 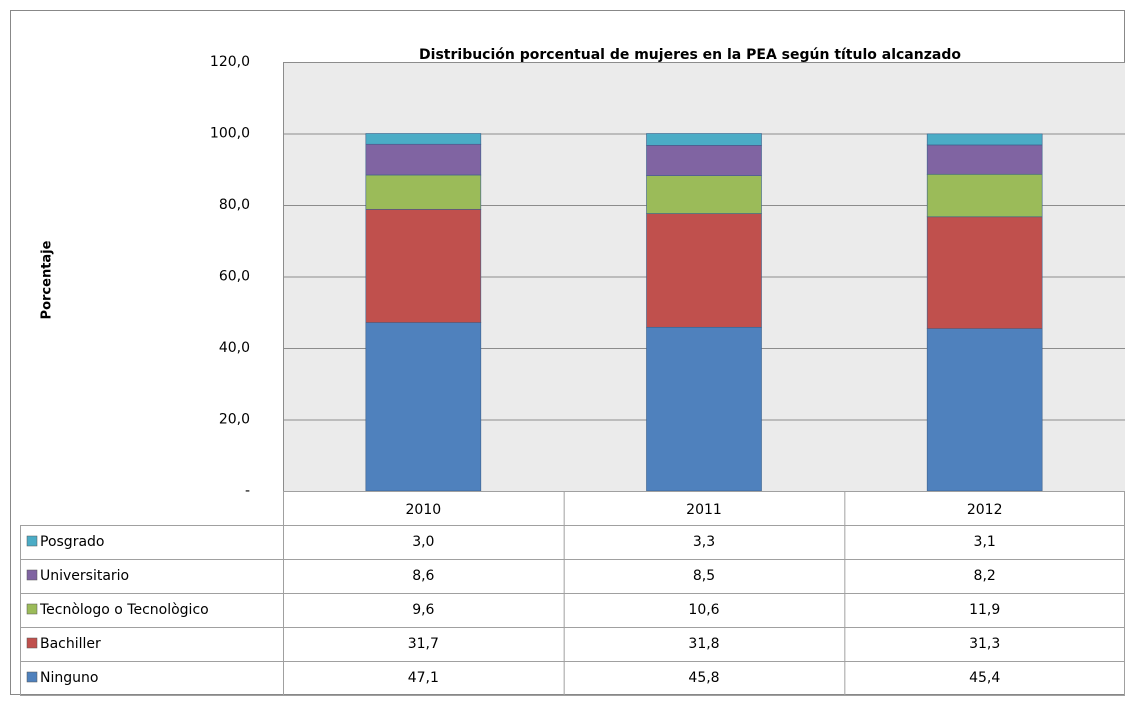 What do you see at coordinates (704, 576) in the screenshot?
I see `data-table-value: 8,5` at bounding box center [704, 576].